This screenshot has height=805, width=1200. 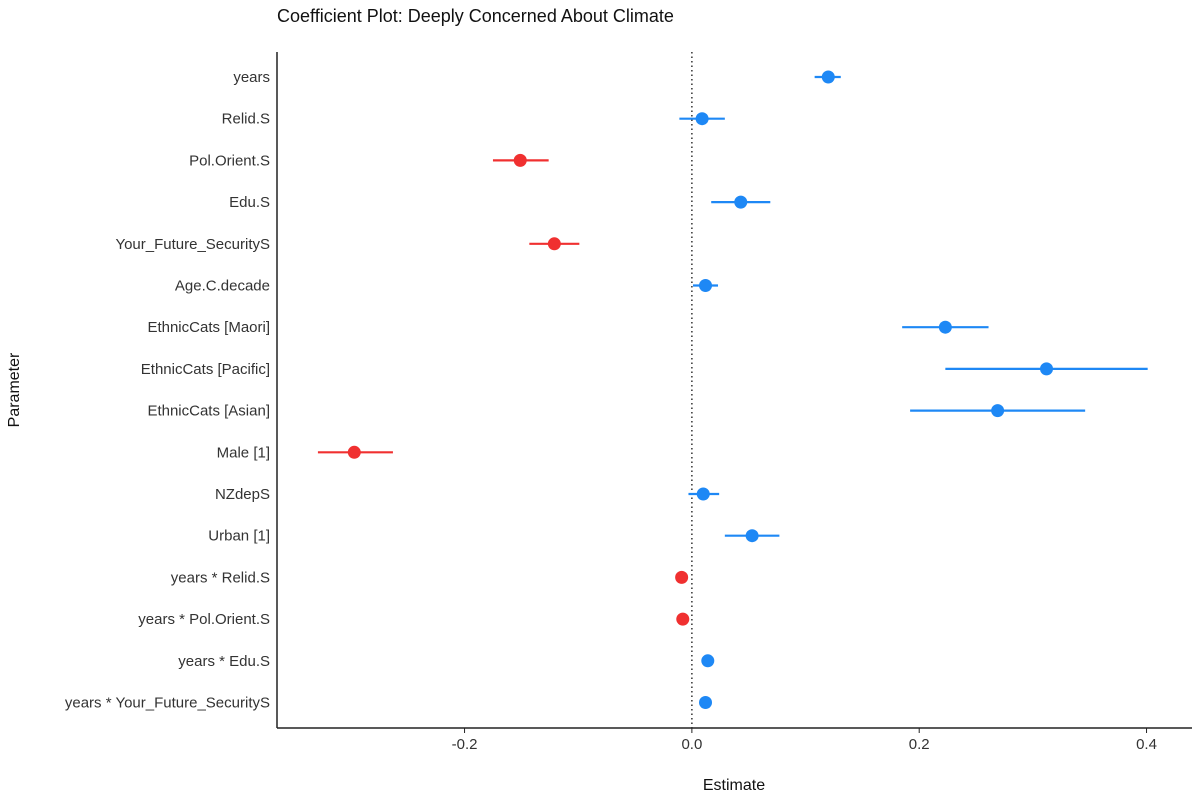 What do you see at coordinates (734, 785) in the screenshot?
I see `x-axis-label: Estimate` at bounding box center [734, 785].